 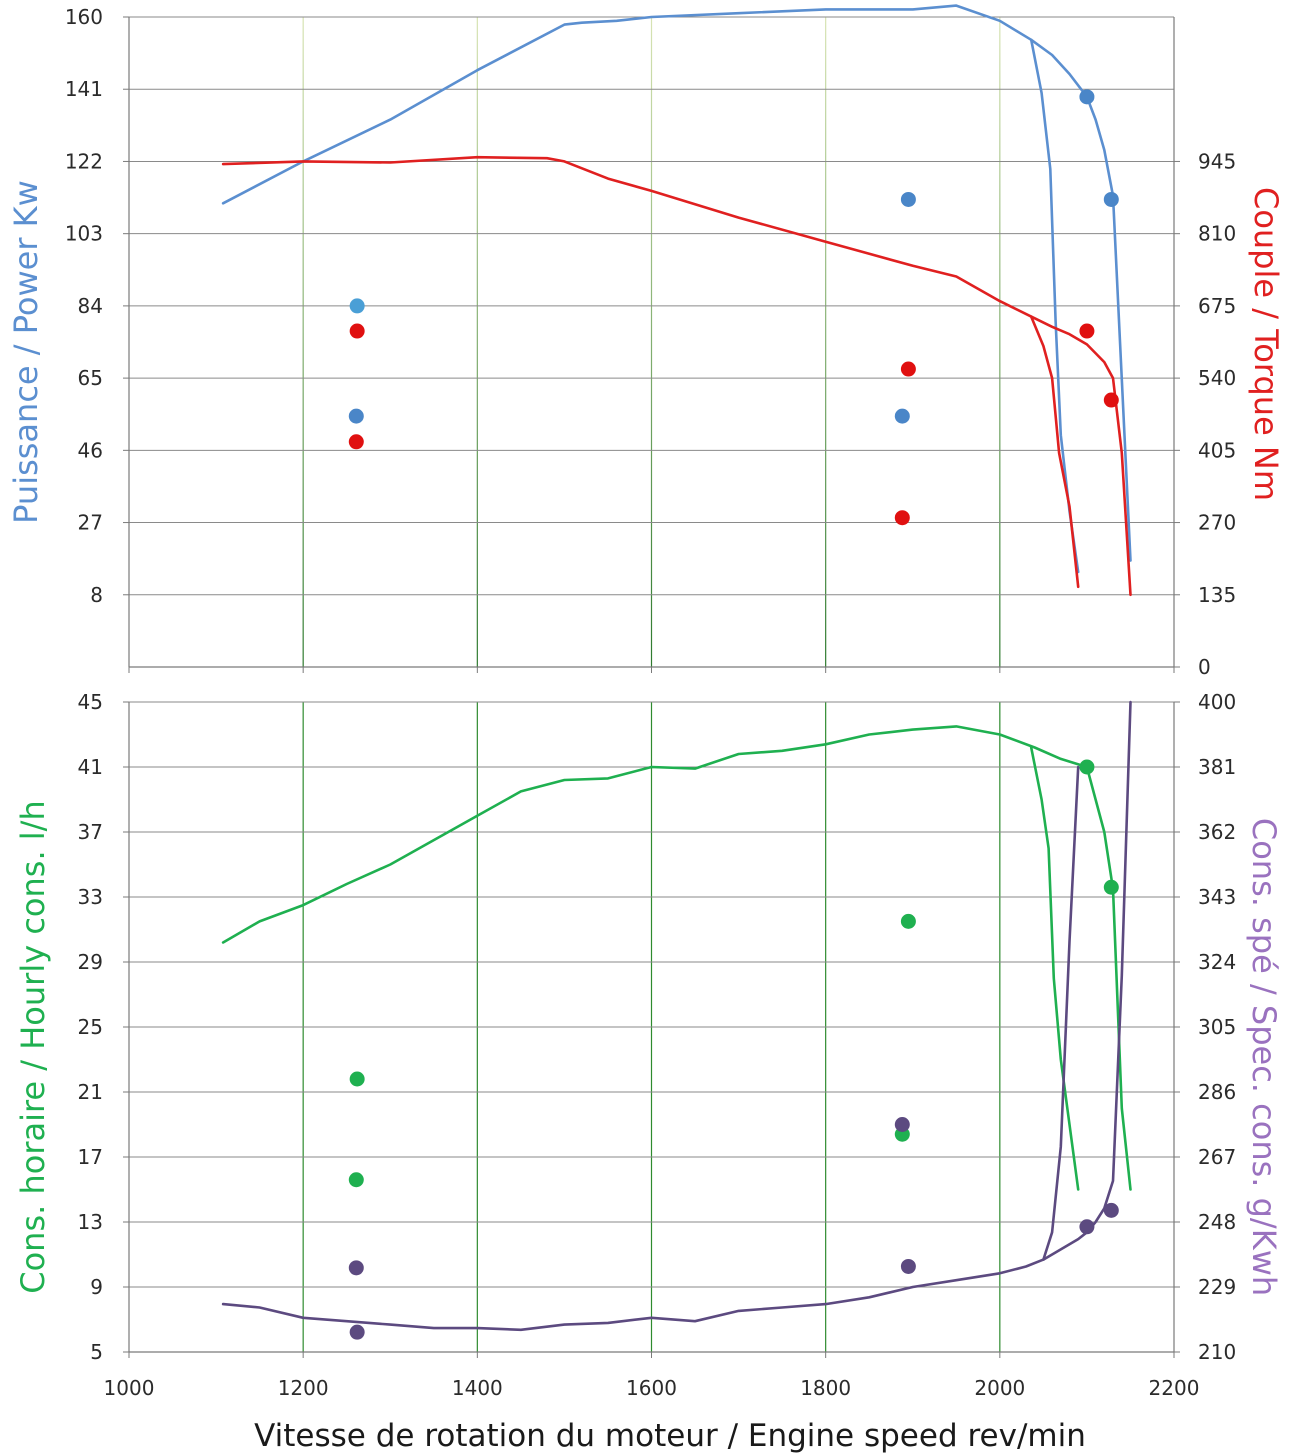 What do you see at coordinates (1217, 595) in the screenshot?
I see `right-tick-label: 135` at bounding box center [1217, 595].